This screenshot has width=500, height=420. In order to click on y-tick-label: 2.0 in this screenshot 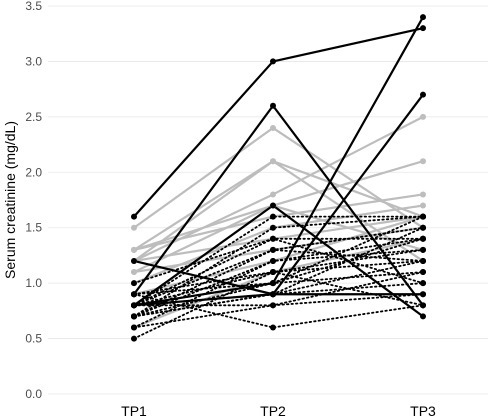, I will do `click(33, 172)`.